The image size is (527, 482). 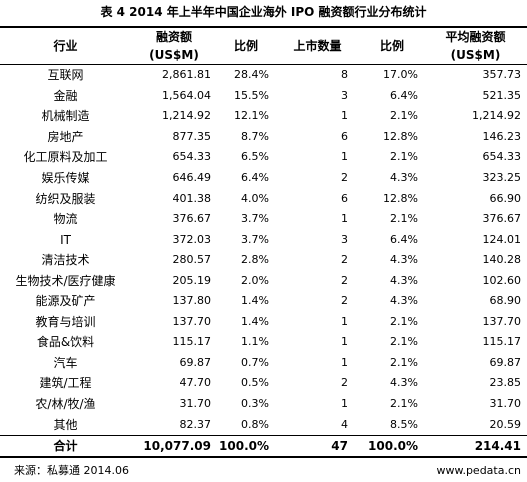 I want to click on table-row: 互联网 2,861.81 28.4% 8 17.0% 357.73, so click(x=263, y=75).